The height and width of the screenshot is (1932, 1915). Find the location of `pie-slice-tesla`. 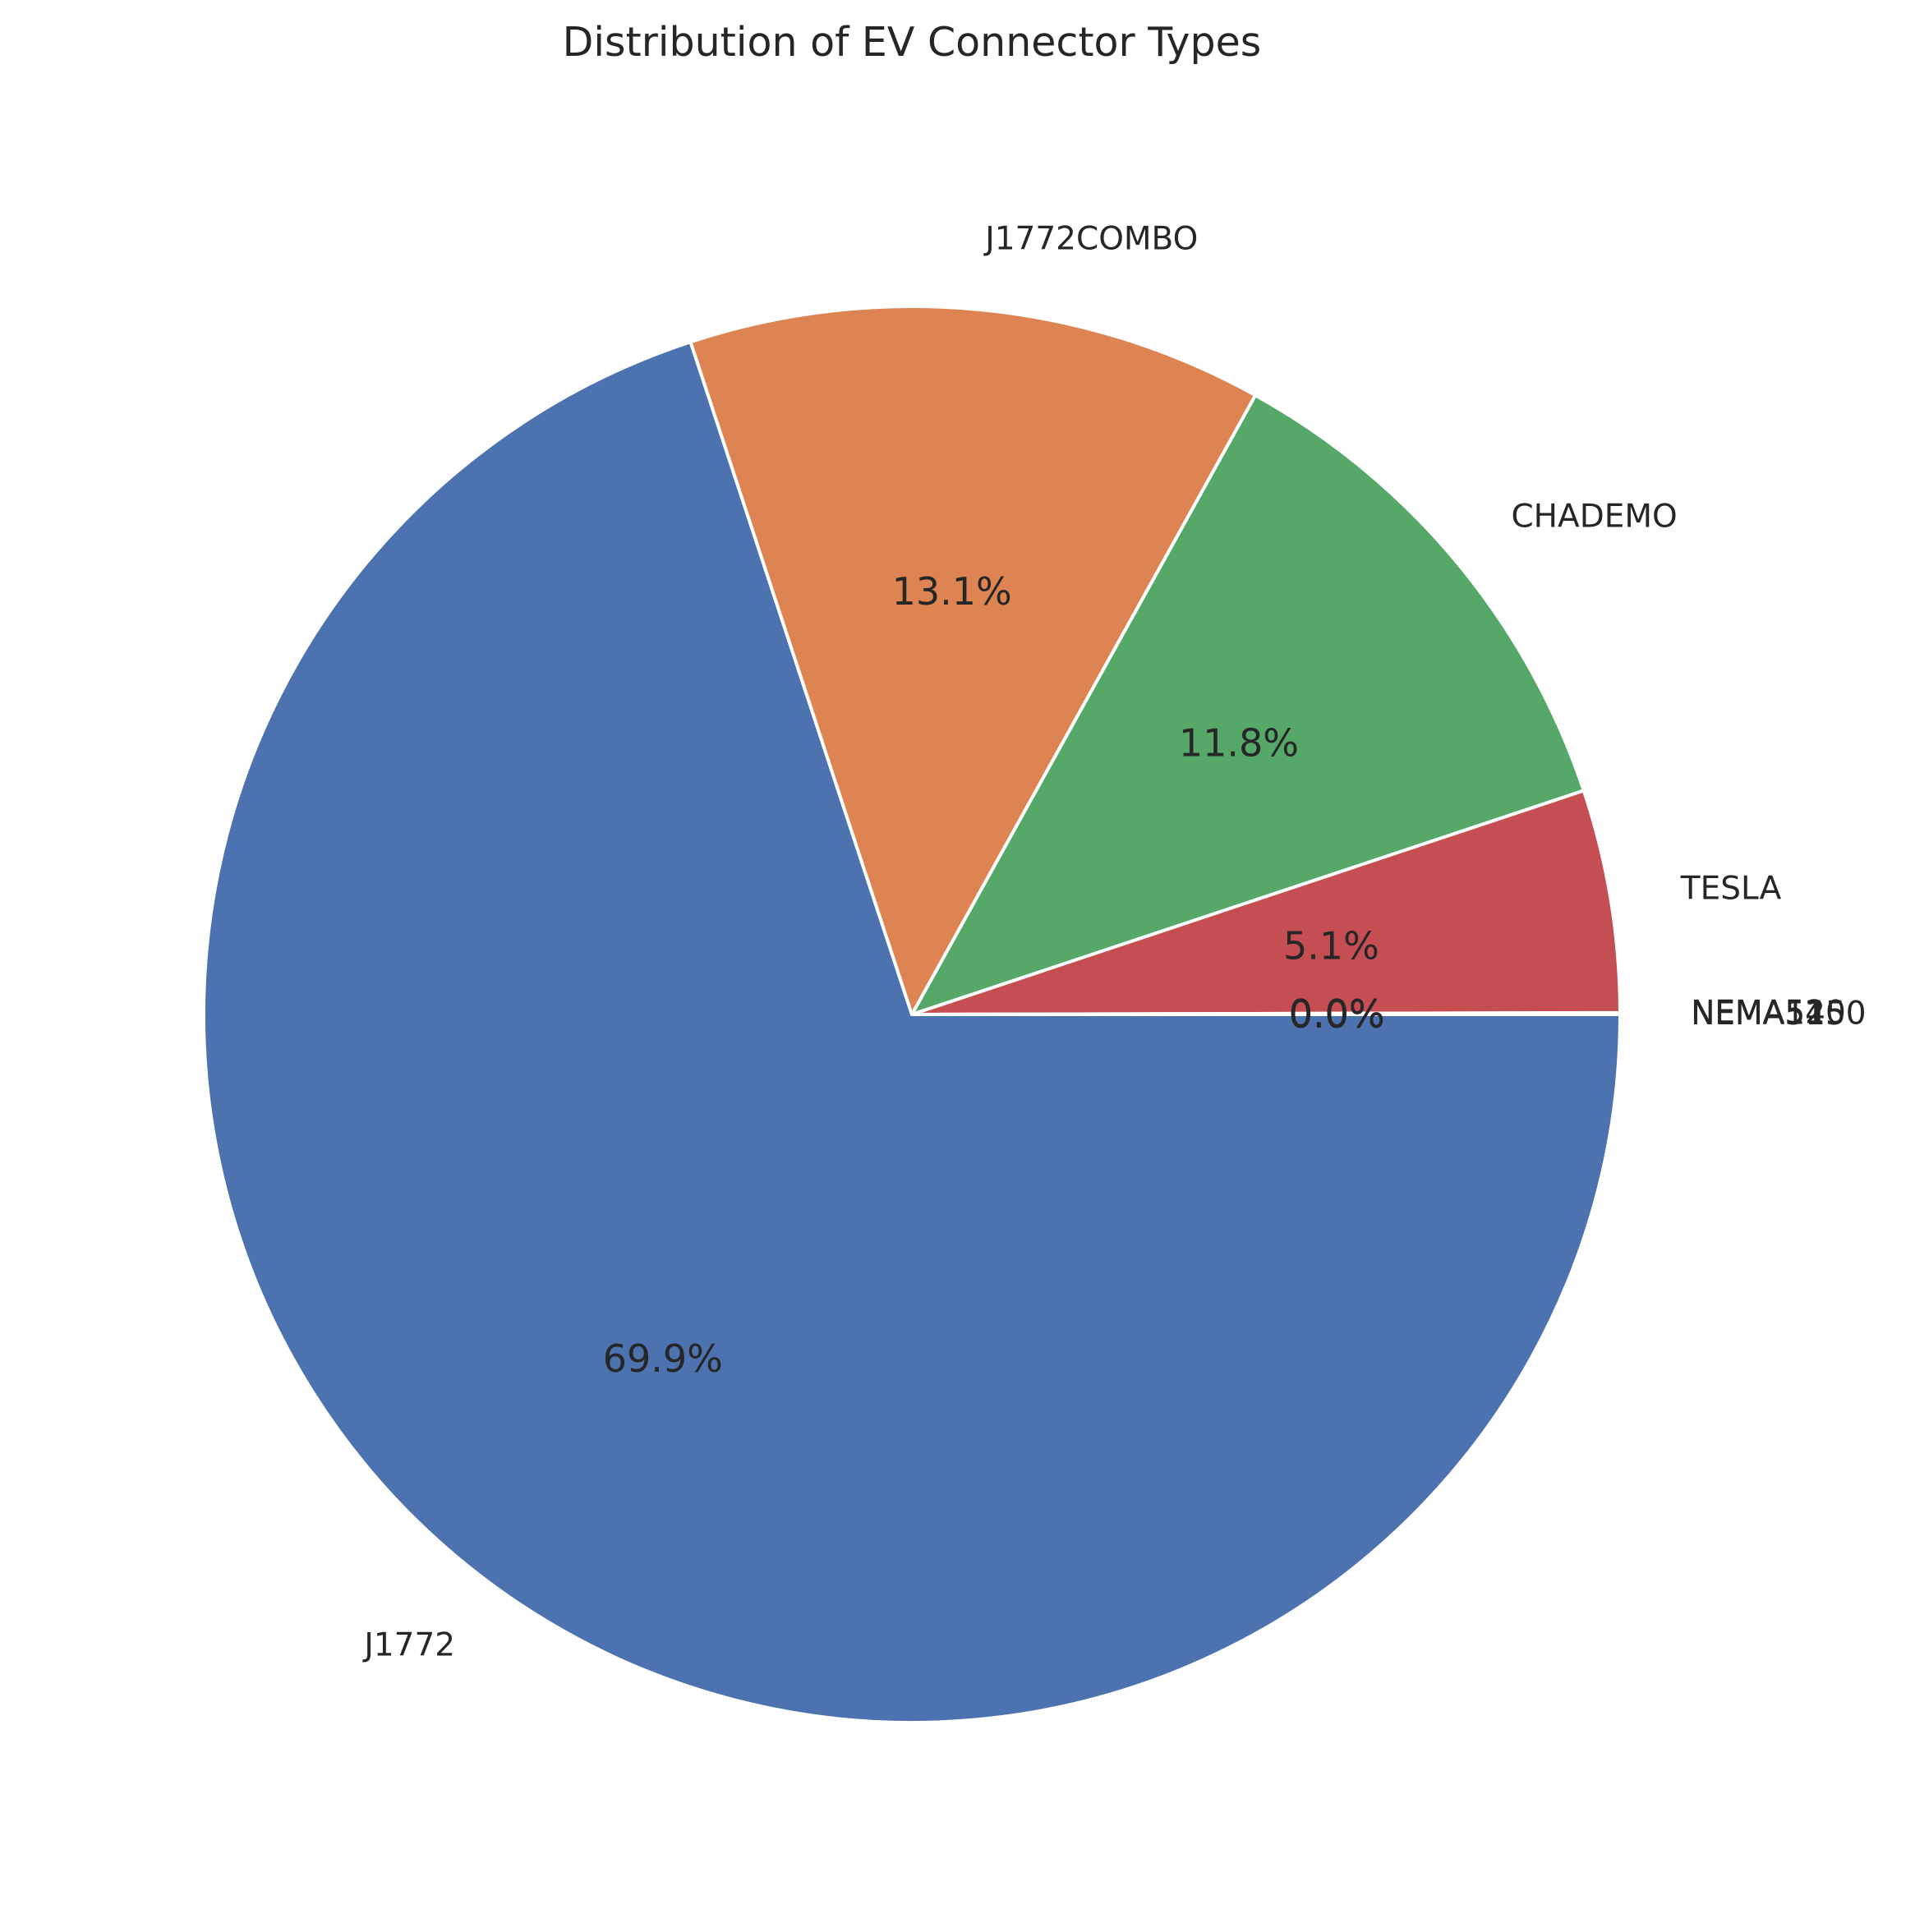

pie-slice-tesla is located at coordinates (1266, 902).